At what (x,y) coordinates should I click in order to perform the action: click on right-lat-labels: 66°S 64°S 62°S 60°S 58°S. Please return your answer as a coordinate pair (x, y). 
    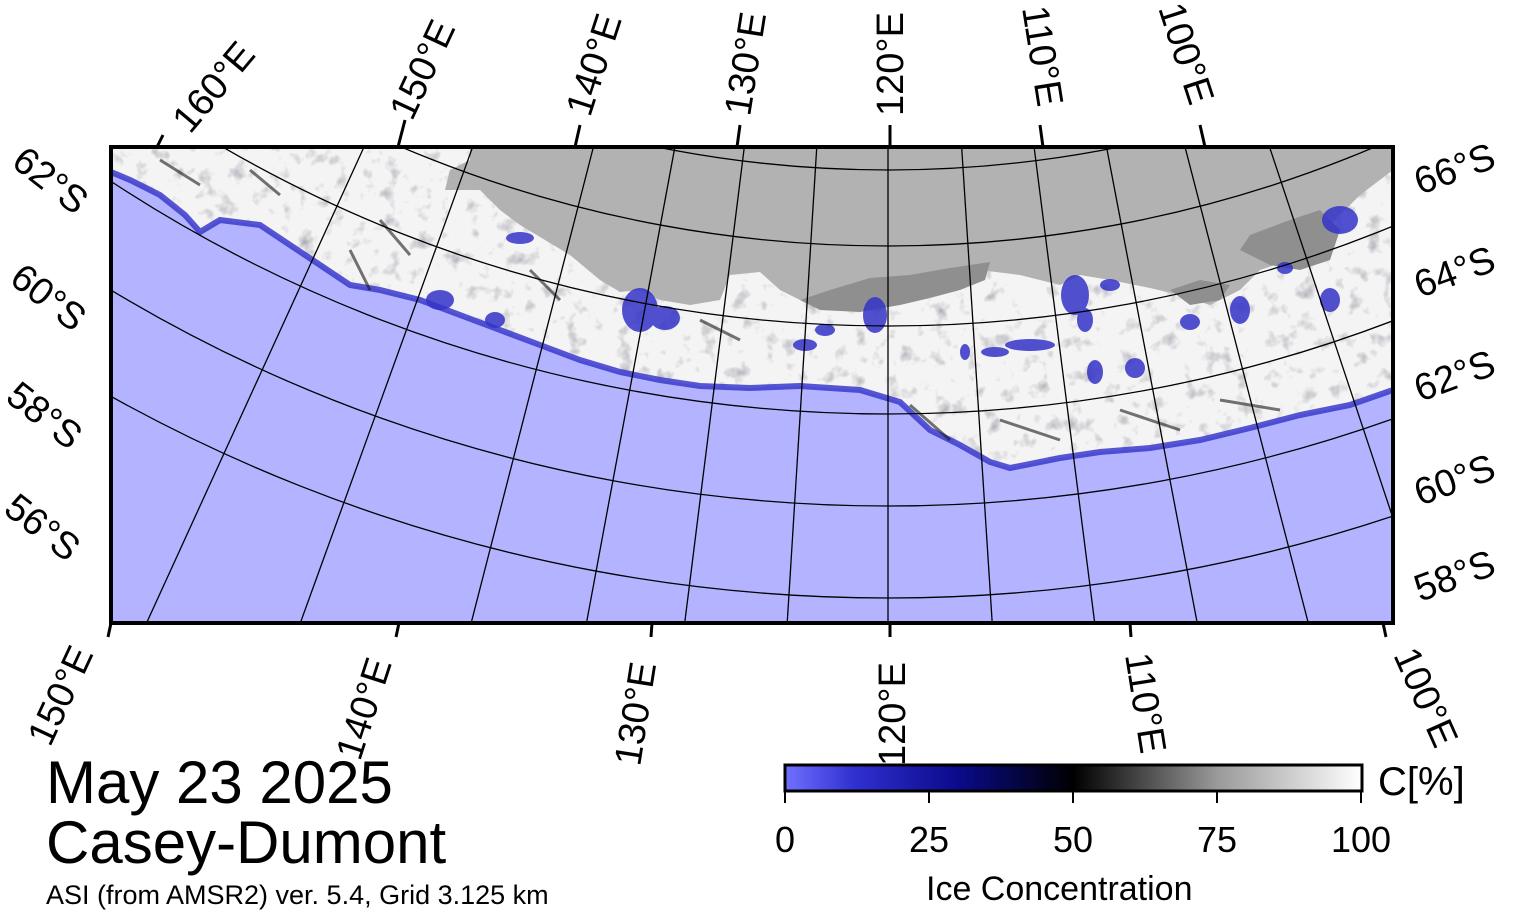
    Looking at the image, I should click on (1455, 373).